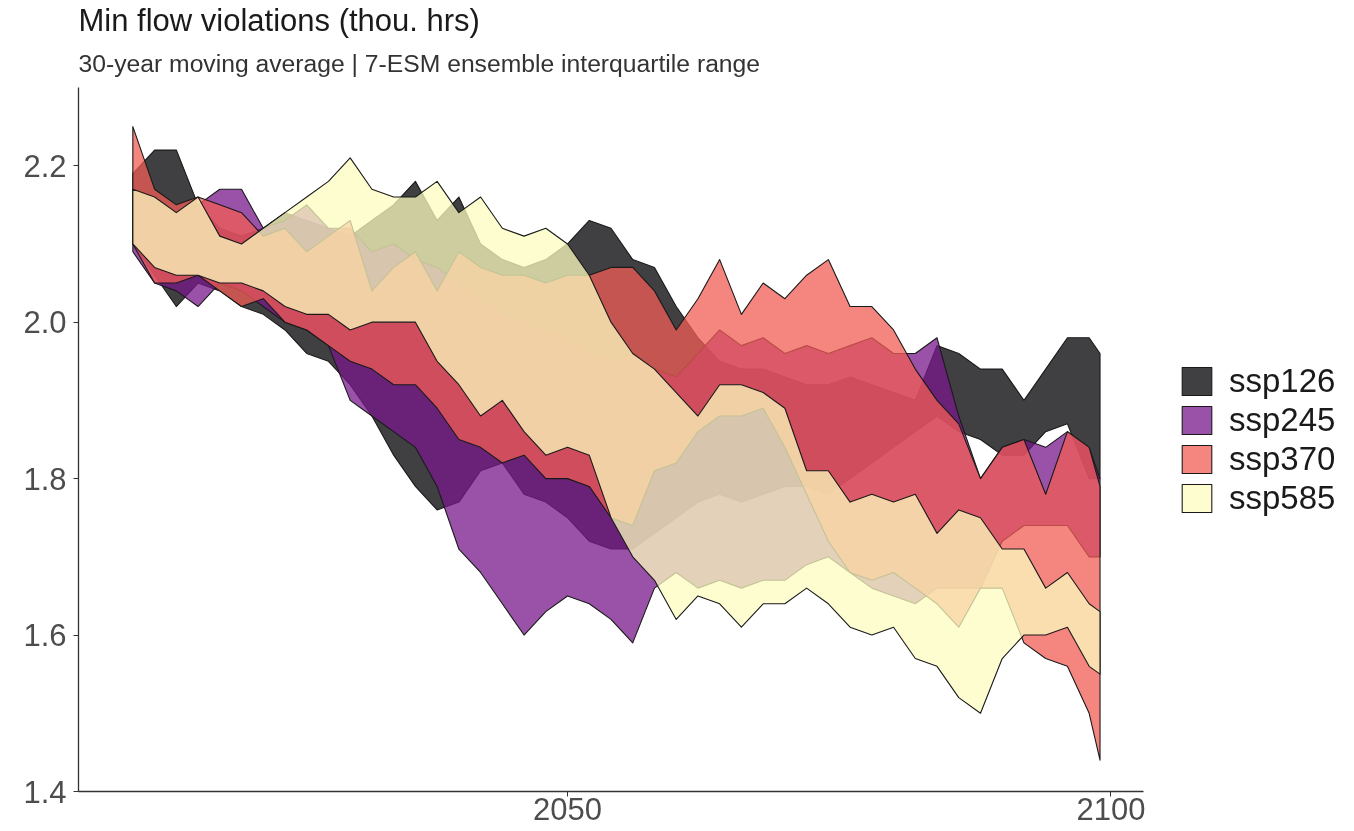 Image resolution: width=1354 pixels, height=831 pixels. I want to click on legend-label: ssp126, so click(1282, 380).